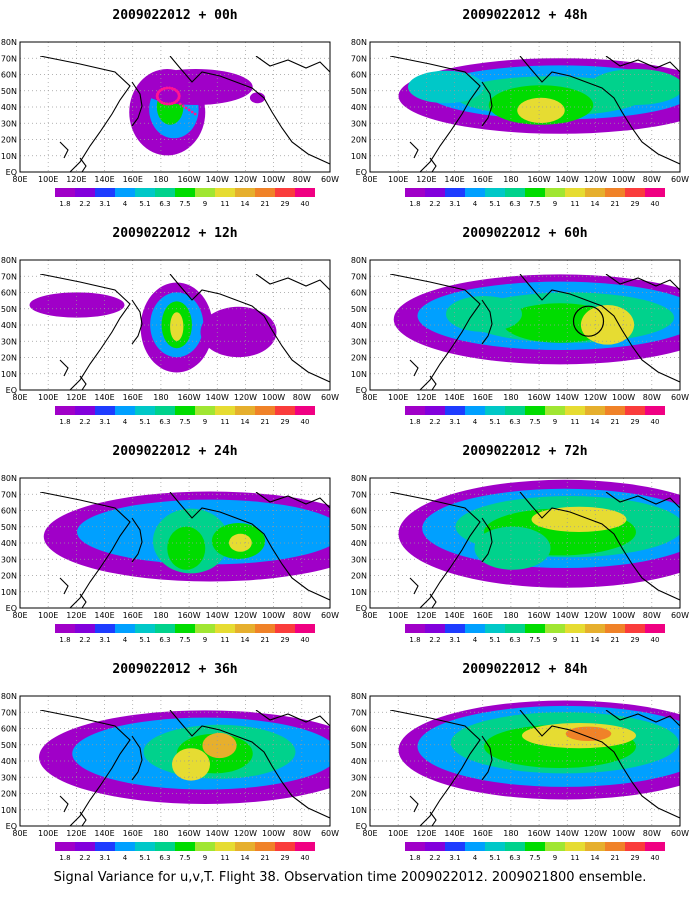 This screenshot has height=900, width=700. I want to click on colorbar: 1.8 2.2 3.1 4 5.1 6.3 7.5 9 11 14 21 29 40, so click(535, 634).